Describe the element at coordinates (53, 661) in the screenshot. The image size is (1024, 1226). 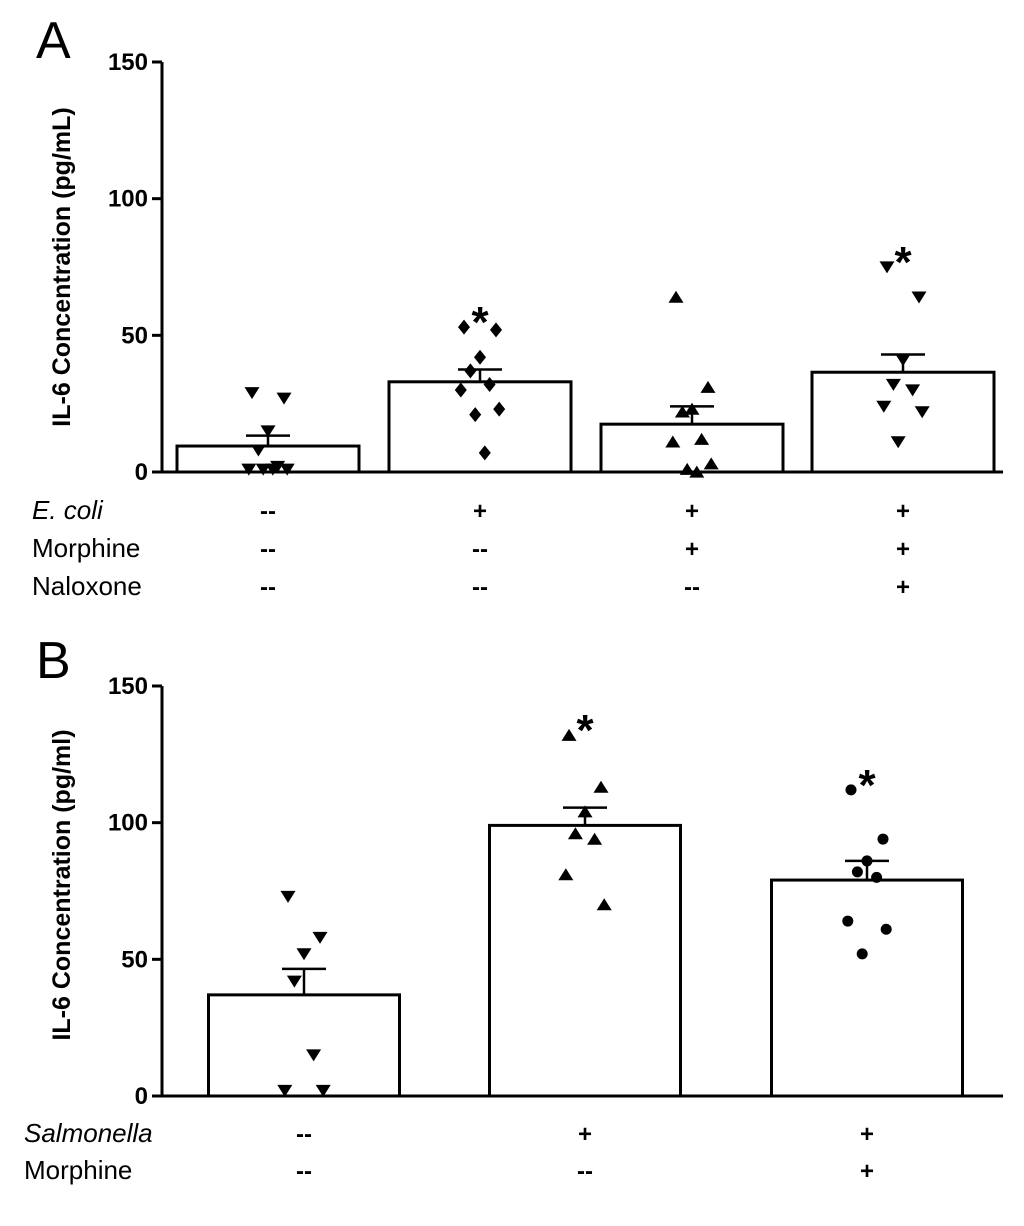
I see `panel-letter: B` at that location.